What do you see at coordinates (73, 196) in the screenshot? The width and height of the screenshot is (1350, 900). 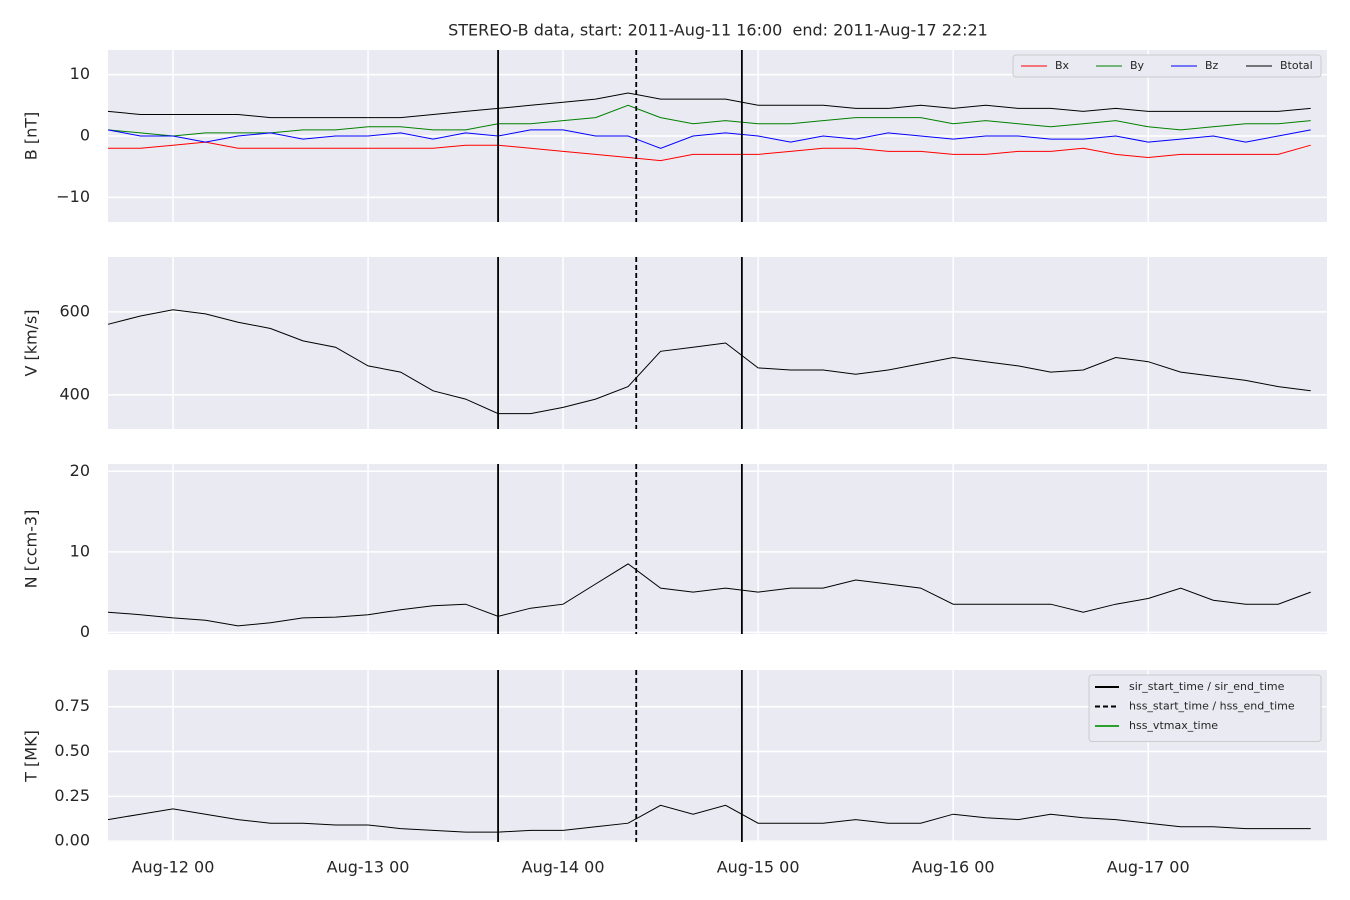 I see `y-tick-label: −10` at bounding box center [73, 196].